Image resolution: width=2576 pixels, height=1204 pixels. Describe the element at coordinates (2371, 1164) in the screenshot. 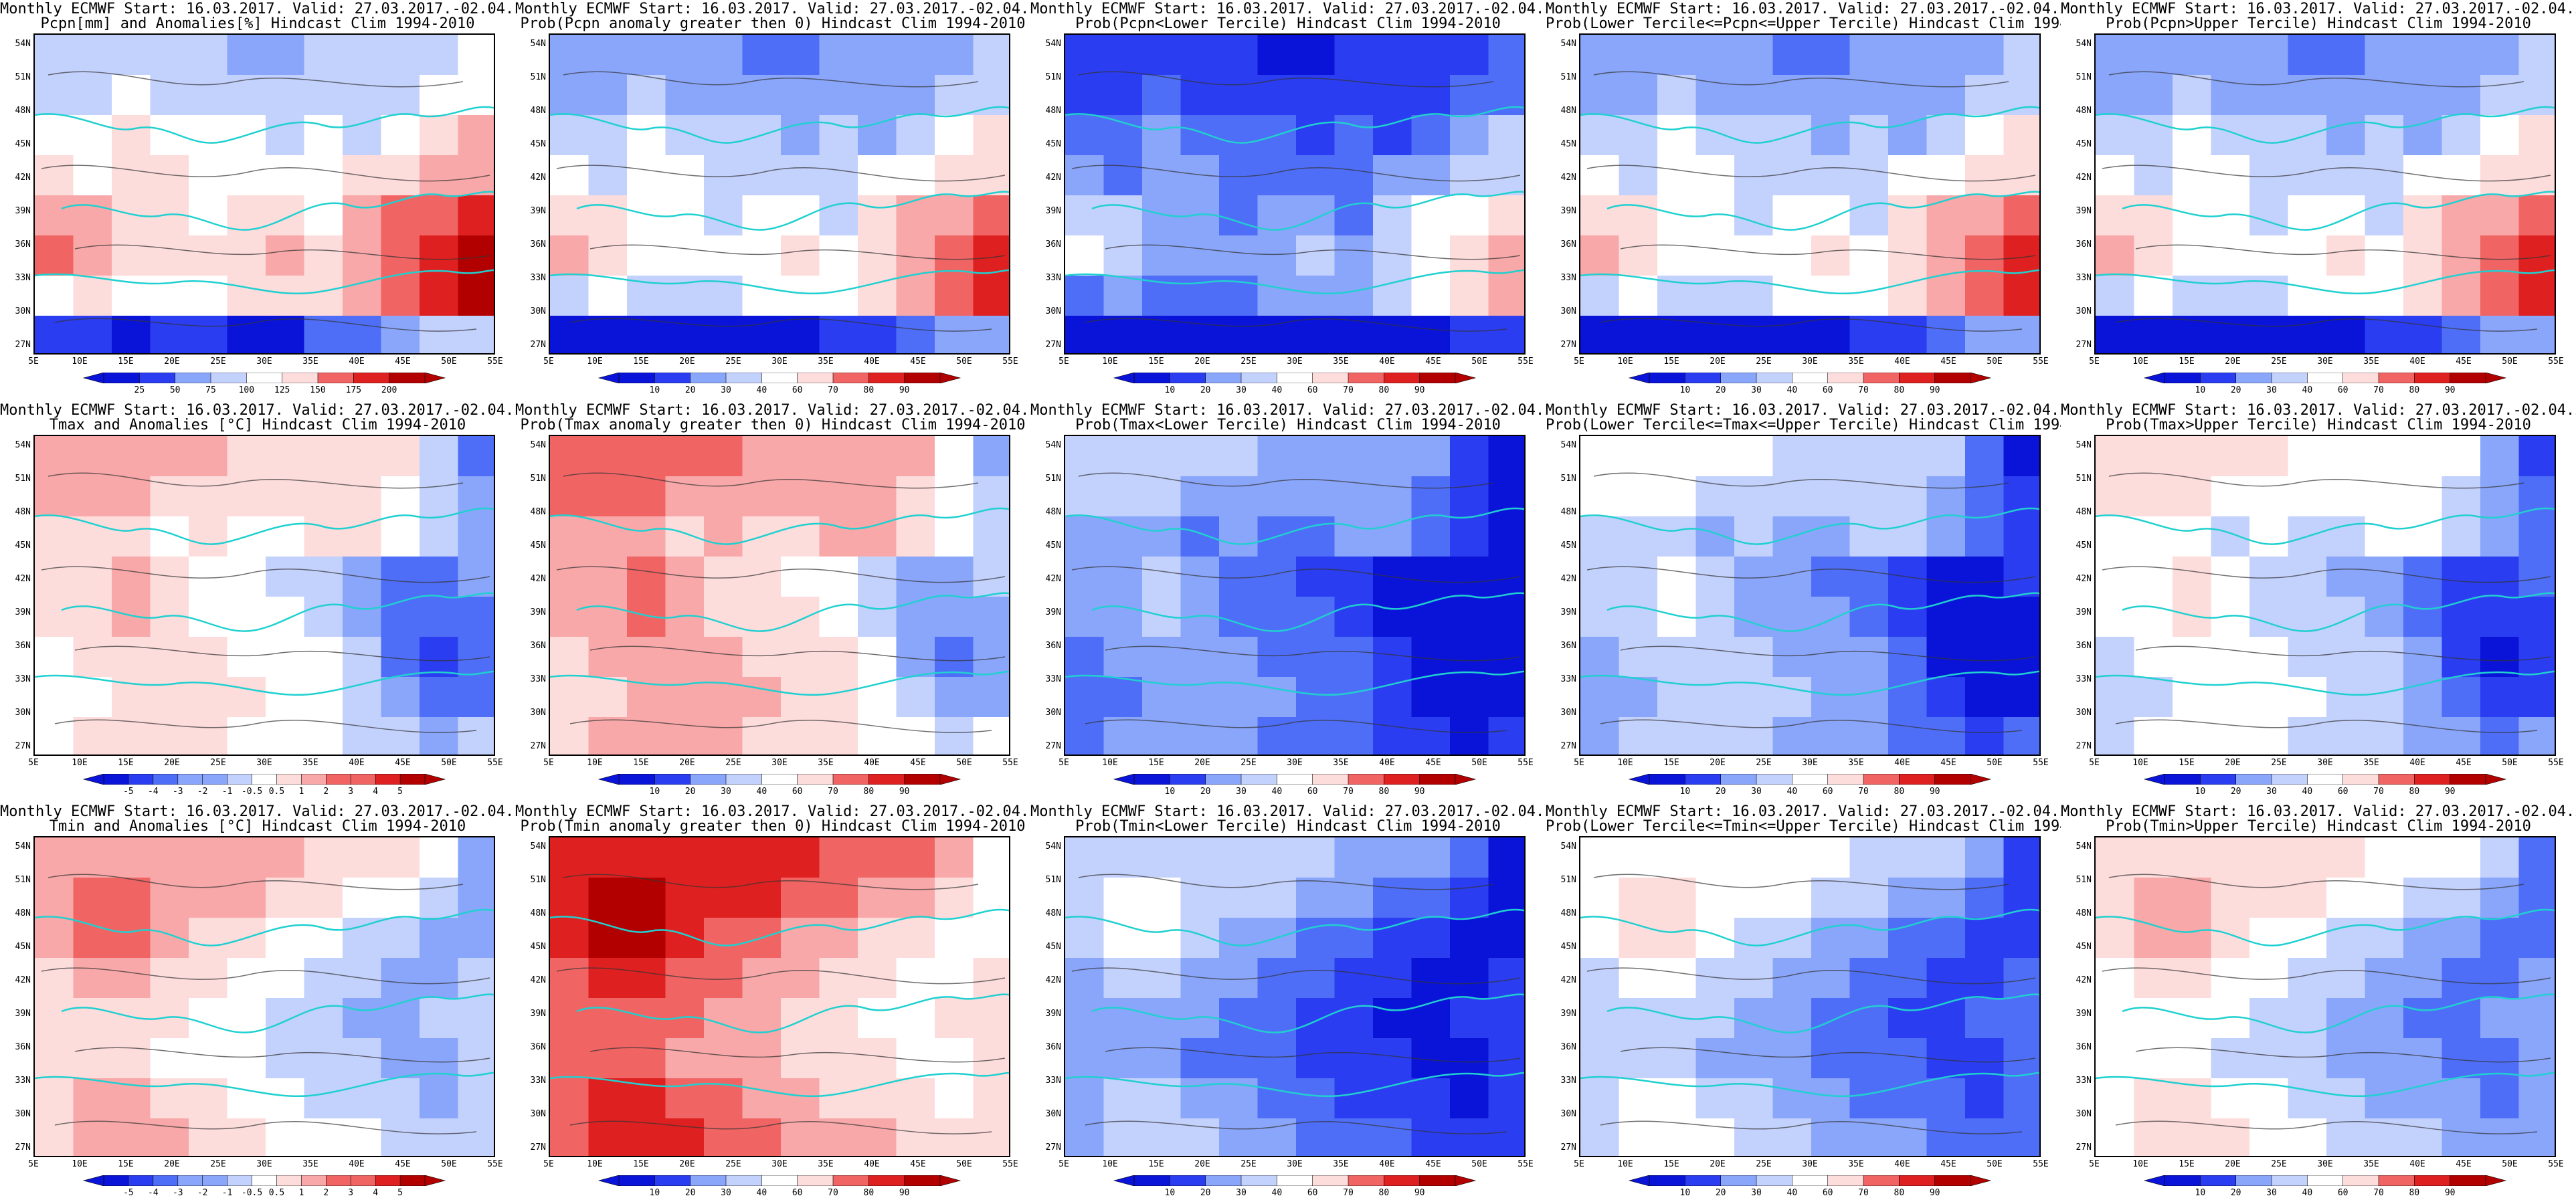

I see `lon-tick-label: 35E` at that location.